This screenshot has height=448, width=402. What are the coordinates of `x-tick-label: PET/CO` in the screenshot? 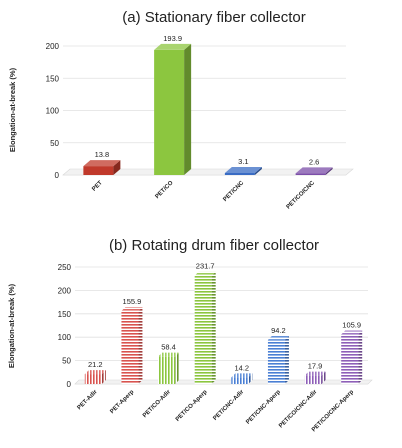 It's located at (164, 190).